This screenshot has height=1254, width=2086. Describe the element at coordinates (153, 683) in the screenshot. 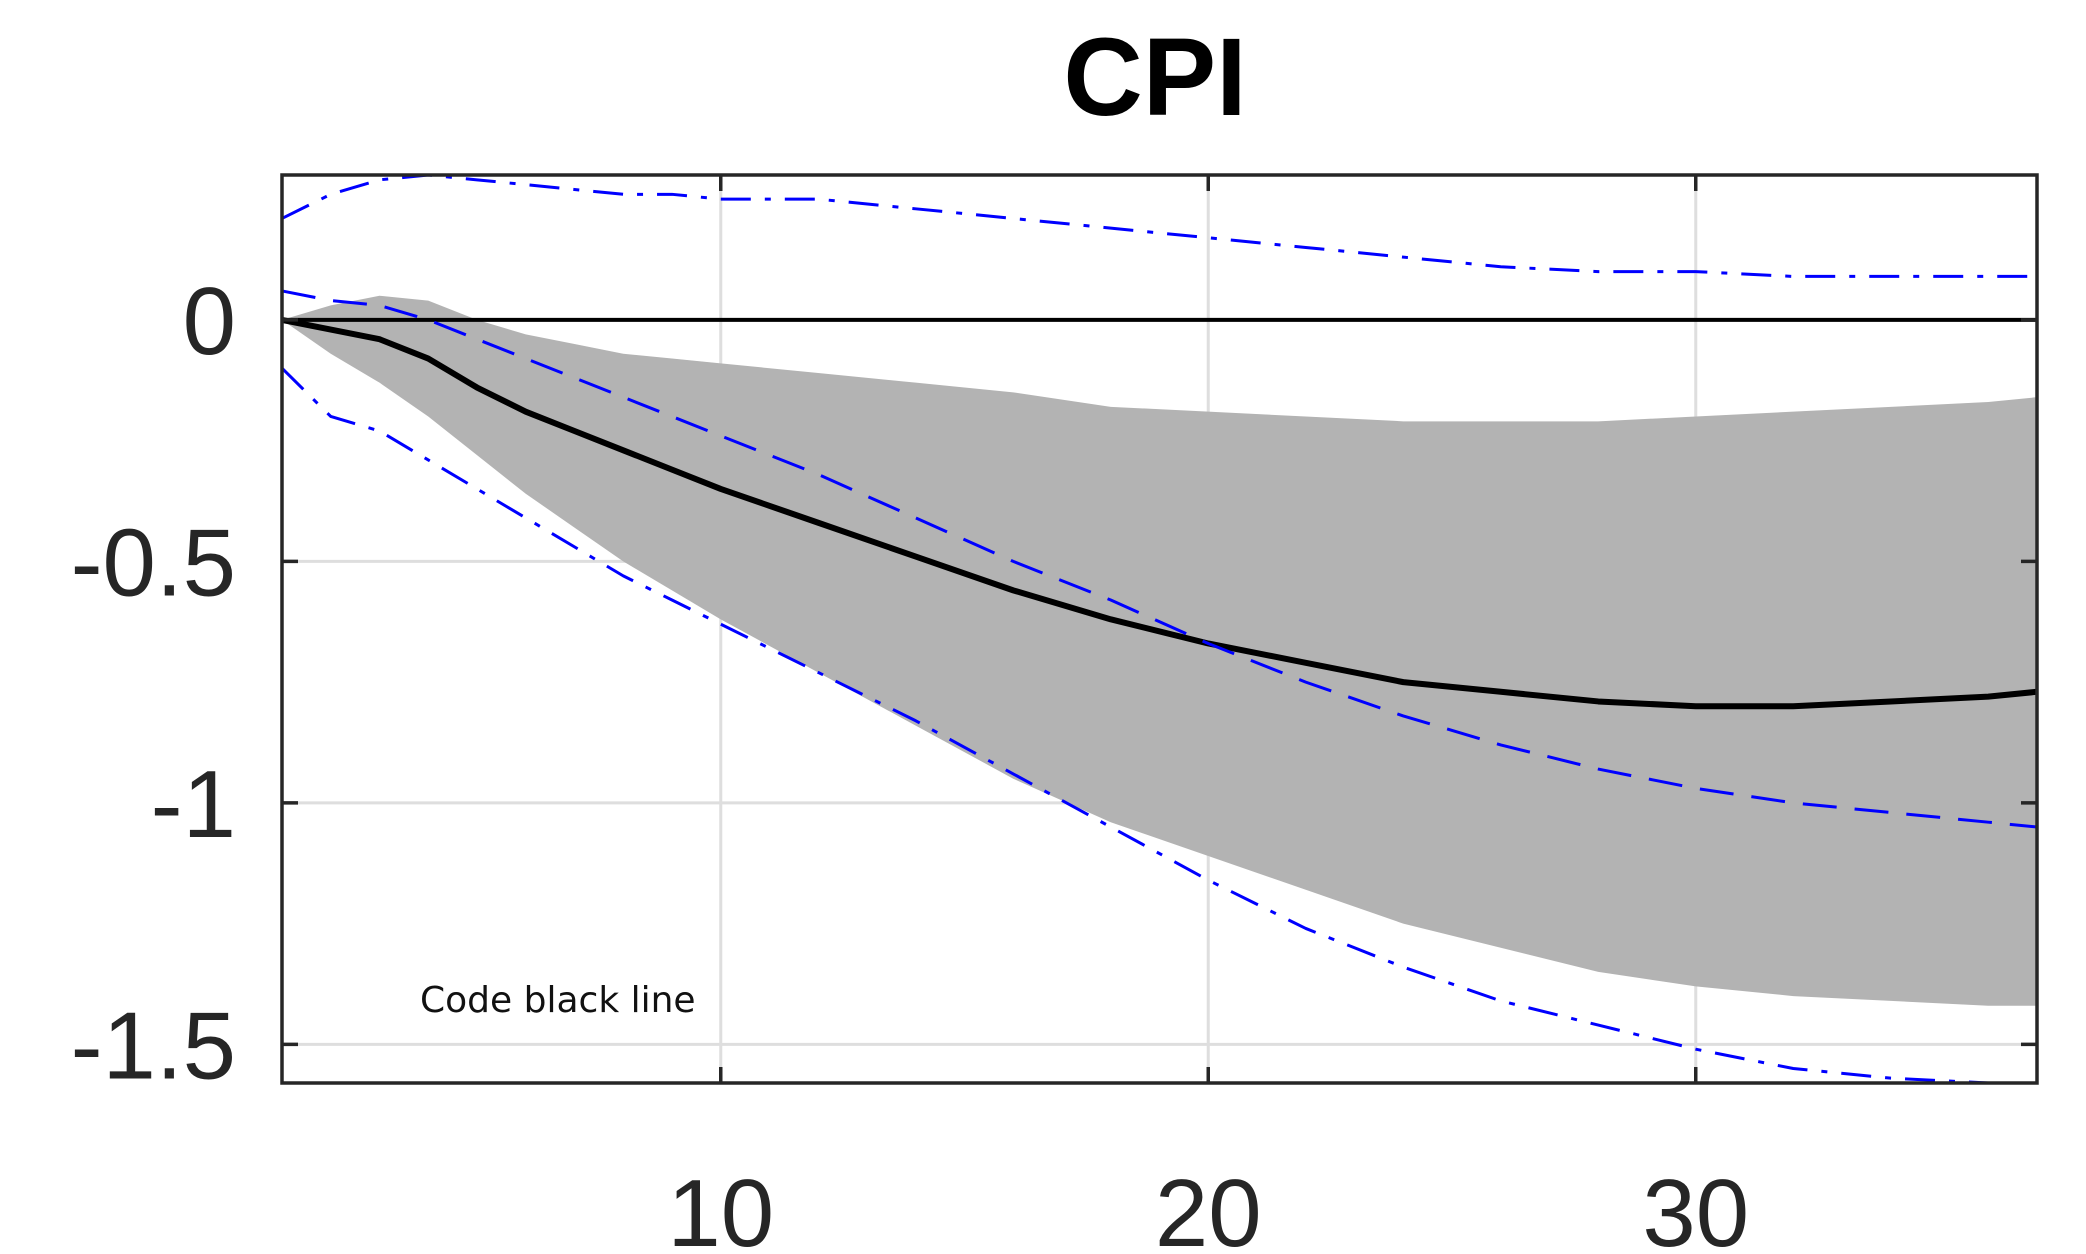

I see `y-tick-labels: 0 -0.5 -1 -1.5` at that location.